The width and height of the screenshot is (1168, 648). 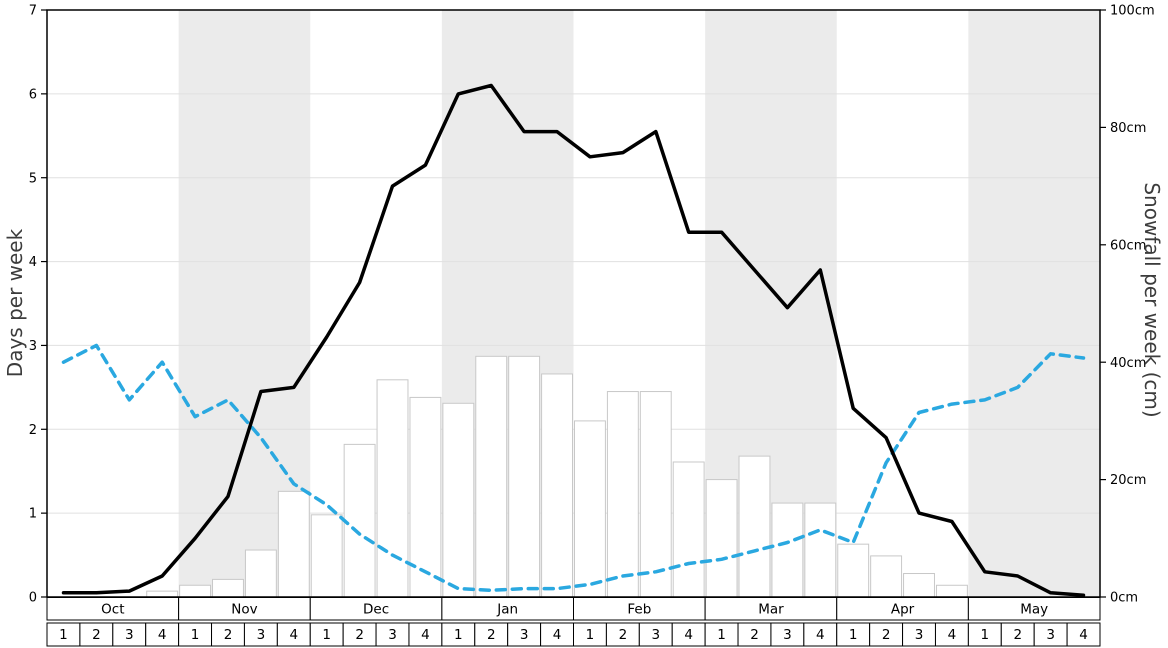 What do you see at coordinates (33, 94) in the screenshot?
I see `left-tick-label: 6` at bounding box center [33, 94].